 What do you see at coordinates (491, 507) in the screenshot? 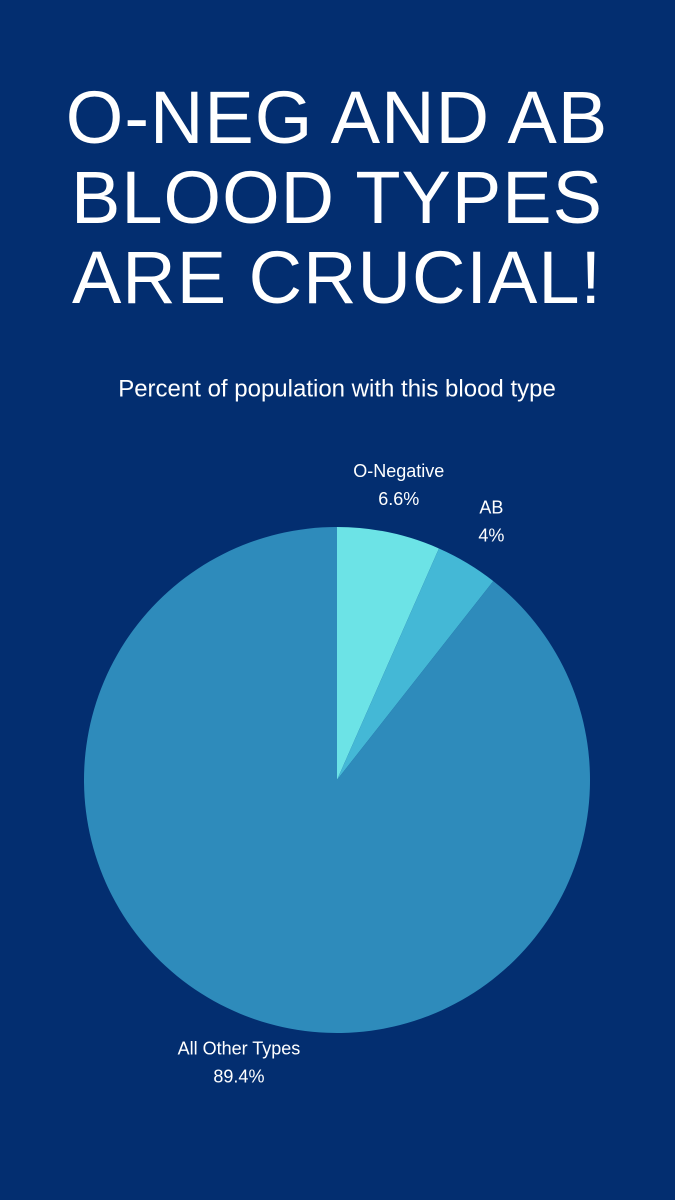
I see `slice-label: AB` at bounding box center [491, 507].